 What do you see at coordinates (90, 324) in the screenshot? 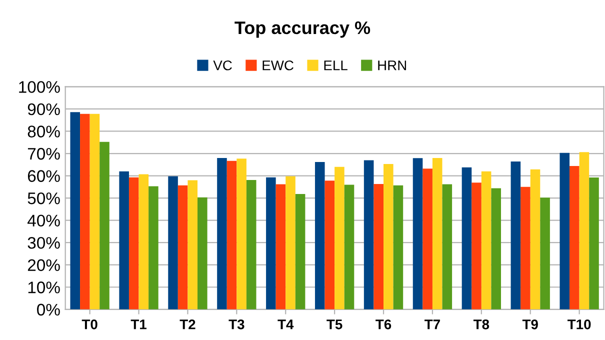
I see `x-tick-label: T0` at bounding box center [90, 324].